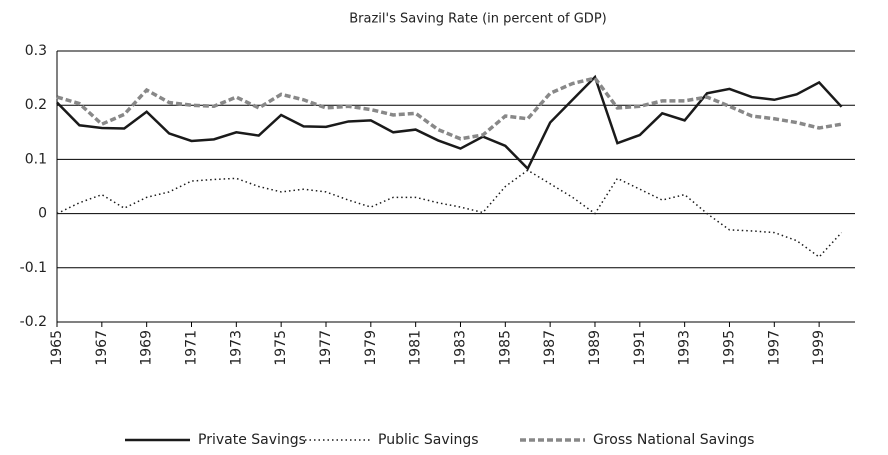 The width and height of the screenshot is (888, 455). I want to click on y-tick-label: 0.1, so click(36, 159).